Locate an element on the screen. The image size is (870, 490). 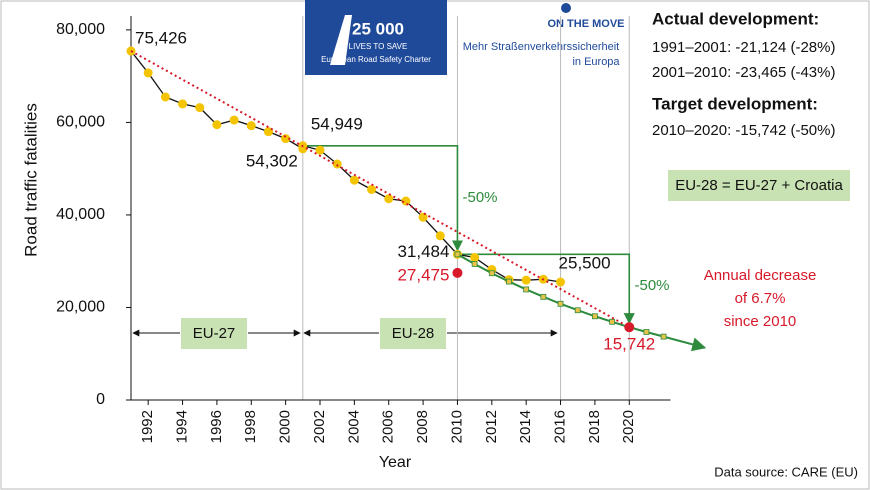
x-tick-label: 2008 is located at coordinates (422, 426).